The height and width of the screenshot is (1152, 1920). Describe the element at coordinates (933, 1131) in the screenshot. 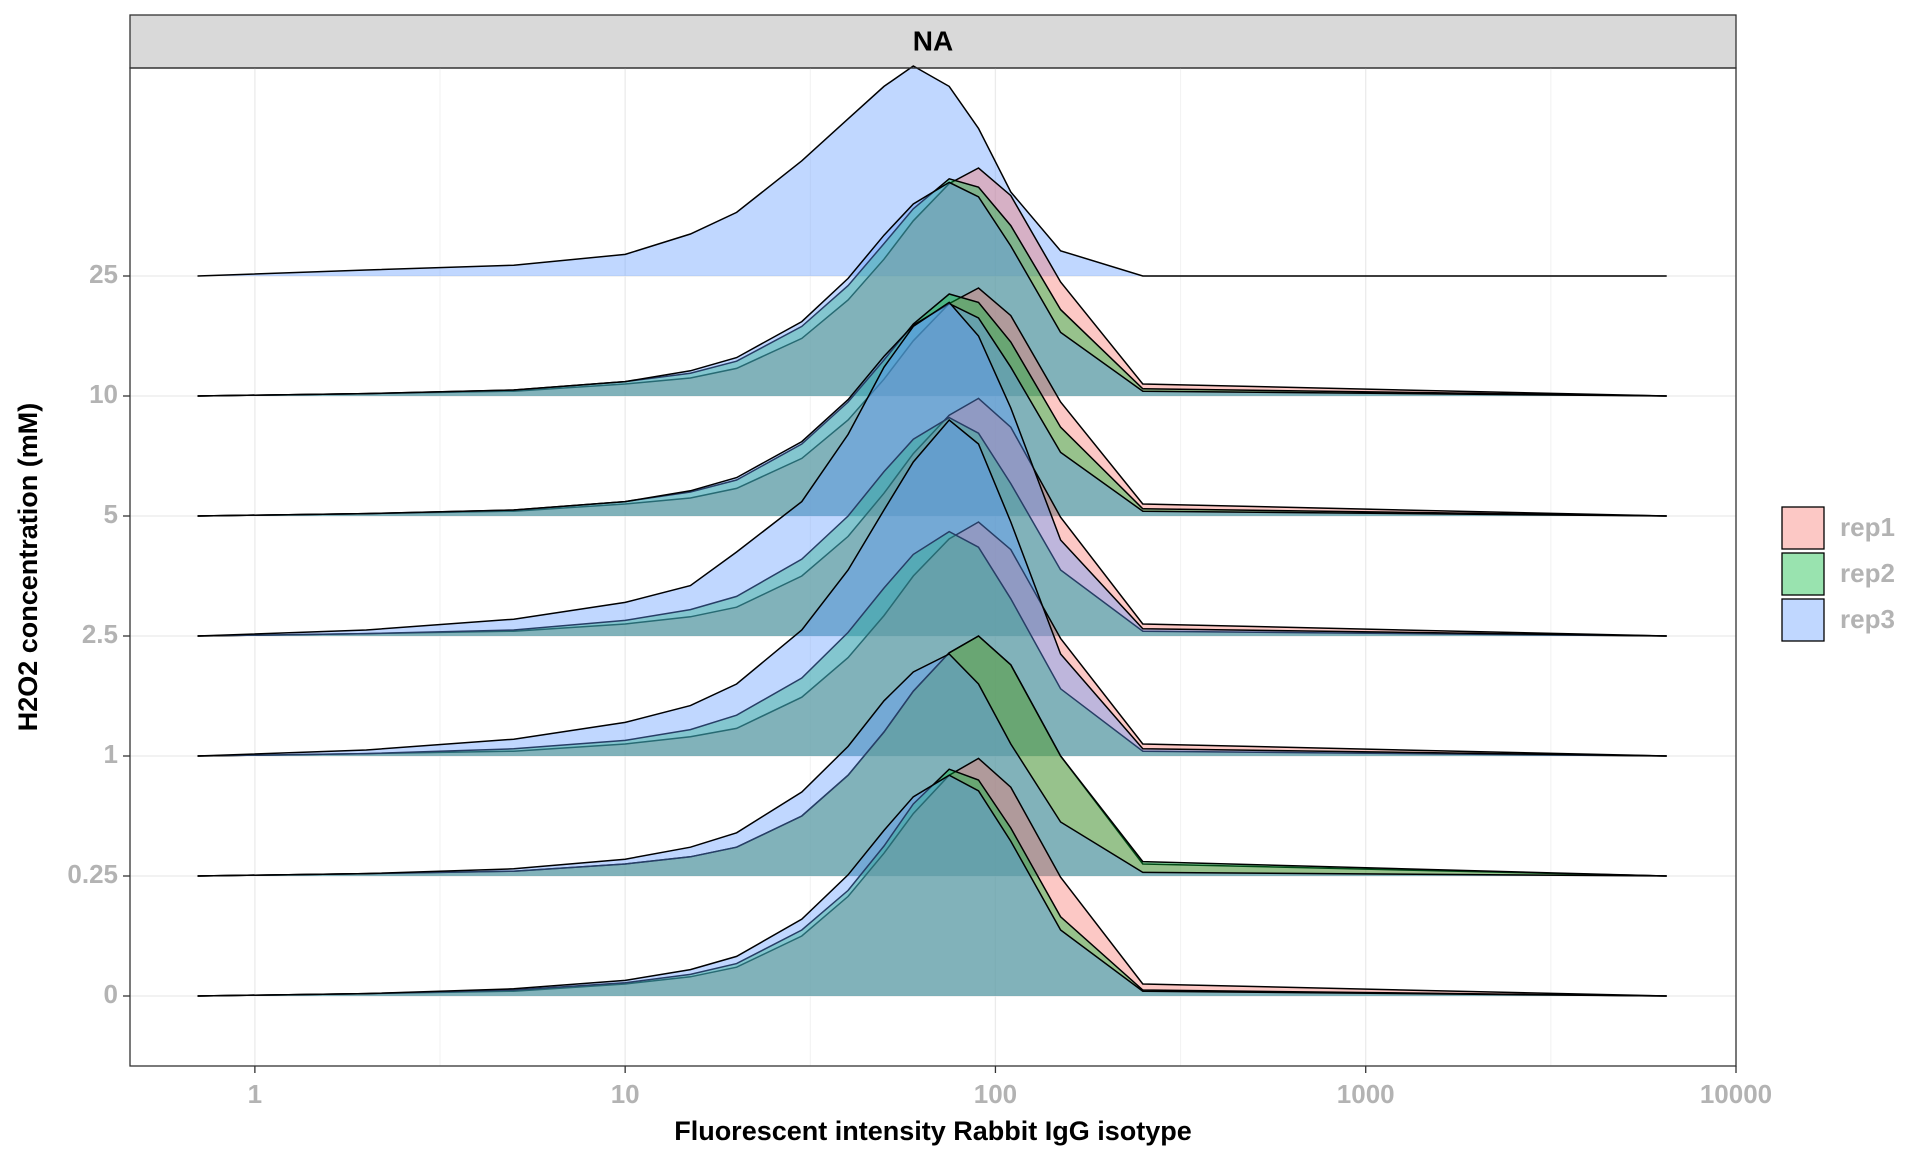

I see `x-axis-title: Fluorescent intensity Rabbit IgG isotype` at that location.